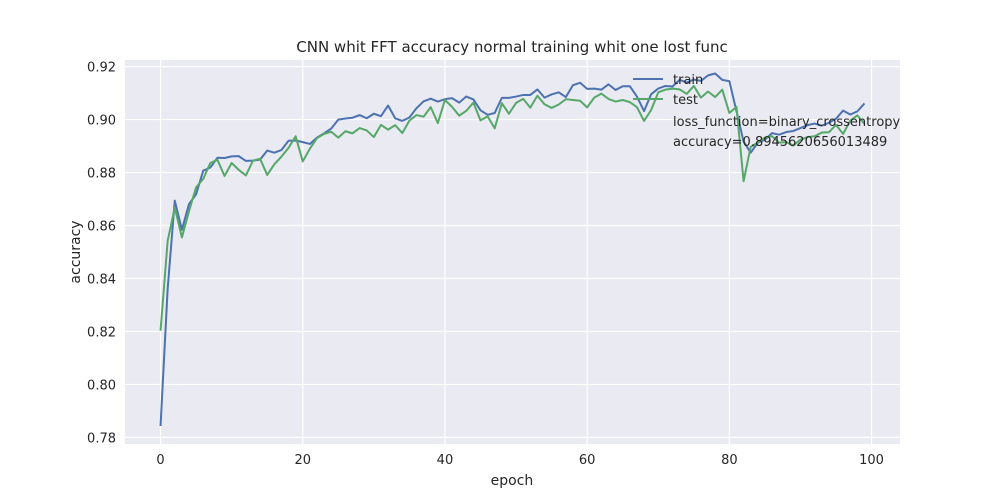  Describe the element at coordinates (587, 460) in the screenshot. I see `x-tick-label: 60` at that location.